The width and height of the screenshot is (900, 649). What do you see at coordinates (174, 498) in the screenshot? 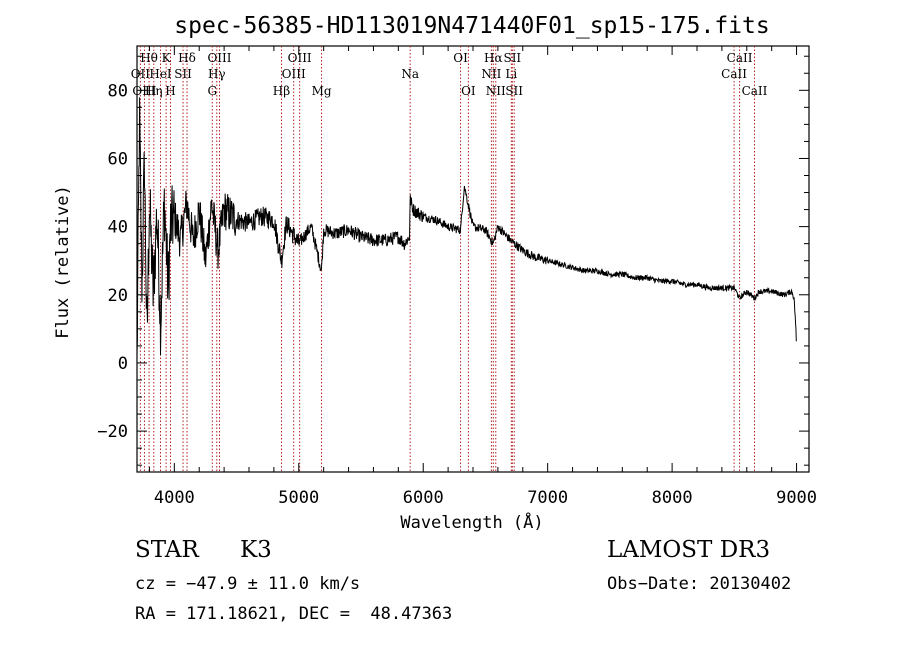
I see `x-tick-label: 4000` at bounding box center [174, 498].